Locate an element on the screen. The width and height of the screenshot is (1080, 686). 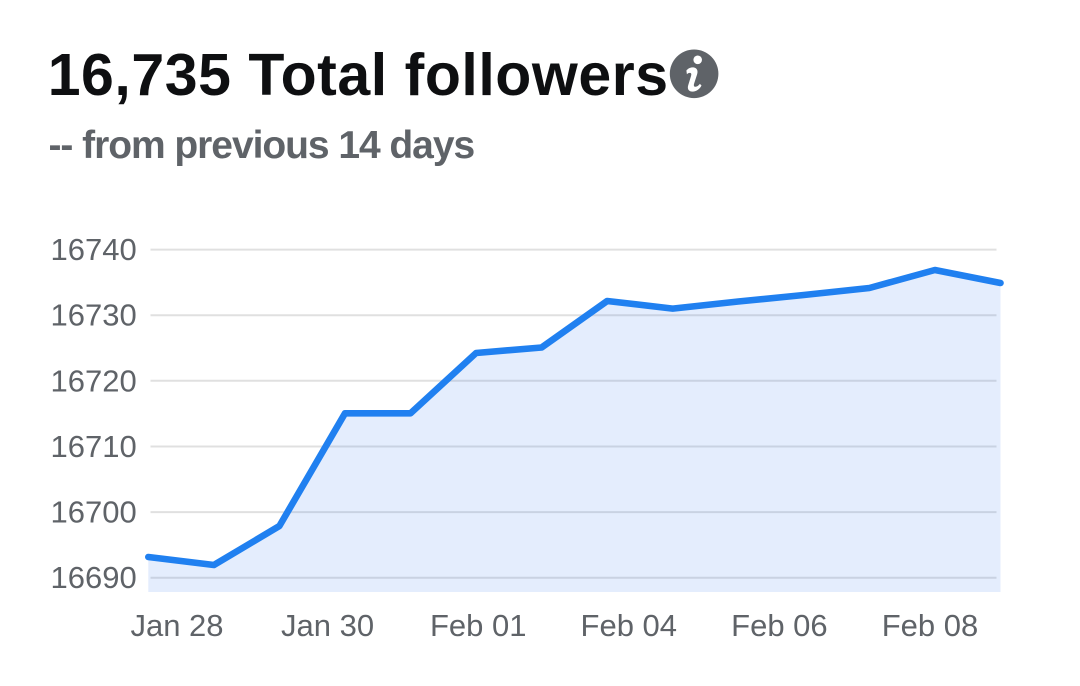
svg-text: Feb 06 is located at coordinates (779, 625).